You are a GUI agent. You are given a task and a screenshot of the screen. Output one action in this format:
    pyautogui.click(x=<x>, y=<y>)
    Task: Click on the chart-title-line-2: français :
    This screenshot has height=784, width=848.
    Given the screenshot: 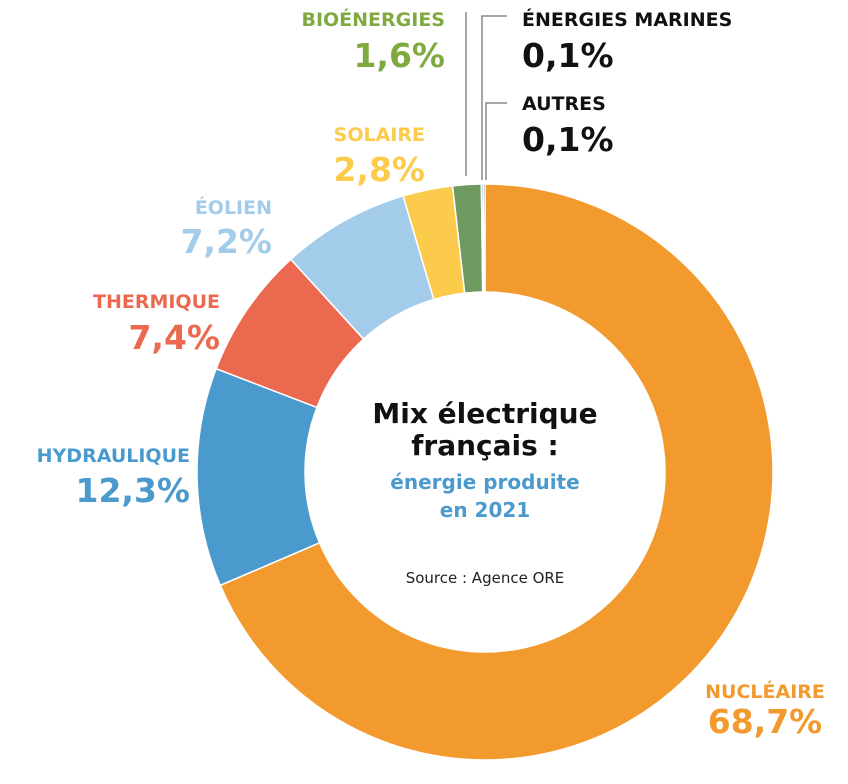 What is the action you would take?
    pyautogui.click(x=485, y=445)
    